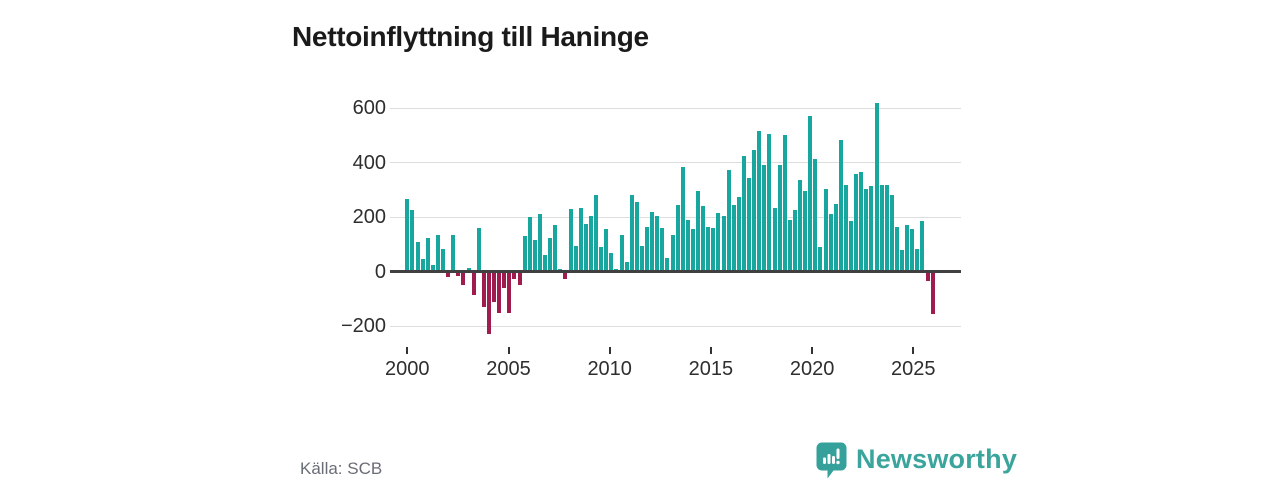 This screenshot has height=480, width=1280. What do you see at coordinates (937, 459) in the screenshot?
I see `newsworthy-logo-text: Newsworthy` at bounding box center [937, 459].